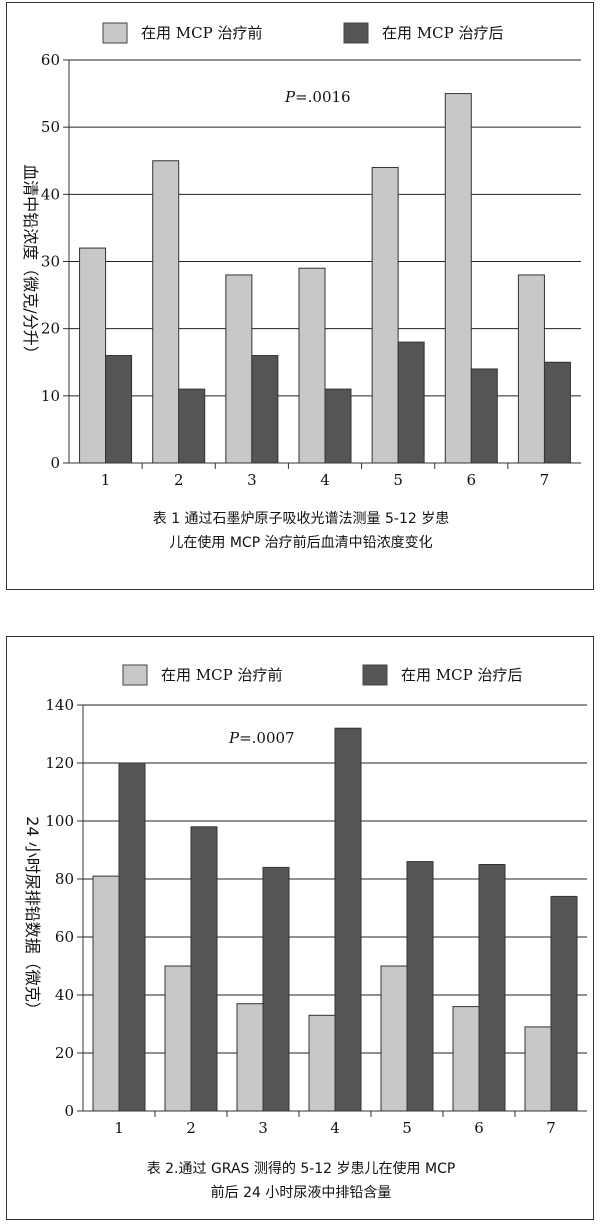  Describe the element at coordinates (69, 1111) in the screenshot. I see `chart-2-y-tick-label: 0` at that location.